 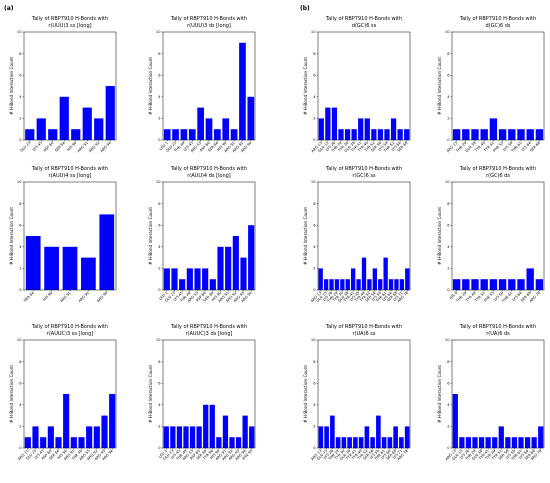 What do you see at coordinates (188, 146) in the screenshot?
I see `x-tick-label: LYS 45` at bounding box center [188, 146].